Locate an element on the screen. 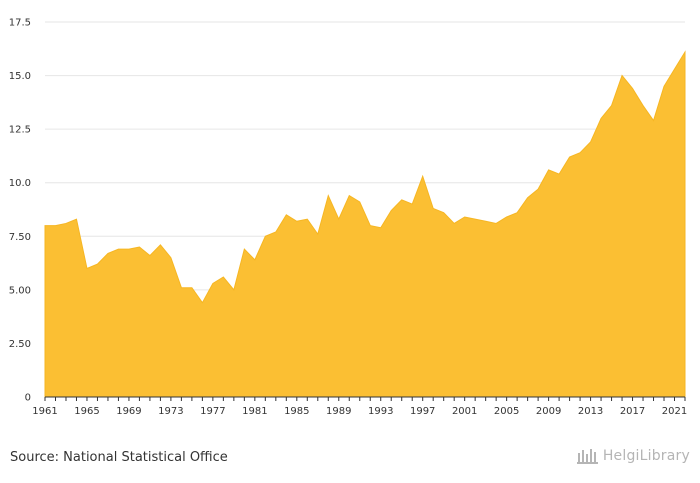 This screenshot has width=700, height=483. axes is located at coordinates (365, 398).